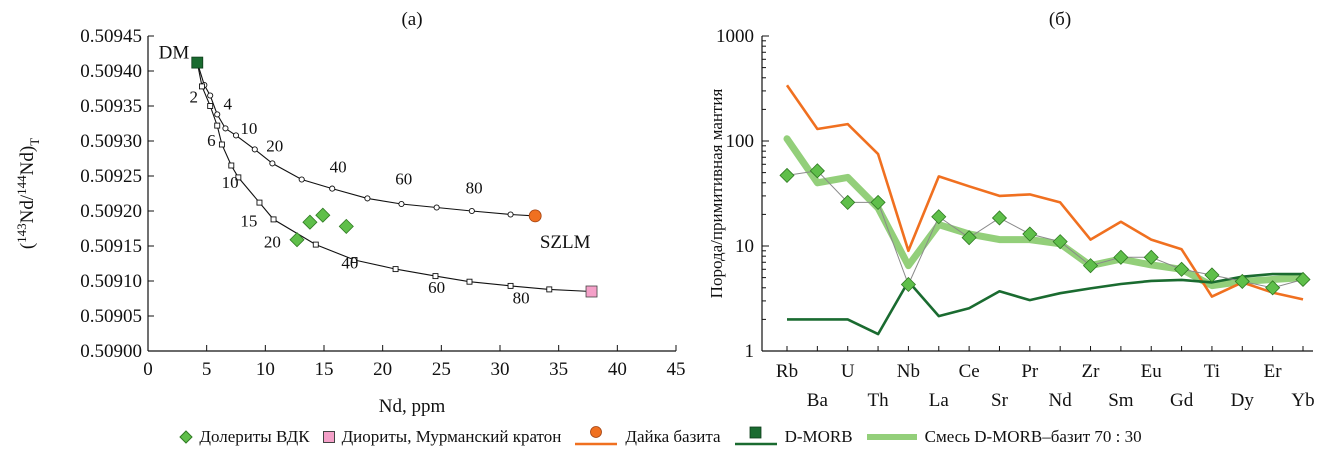 The height and width of the screenshot is (456, 1321). Describe the element at coordinates (939, 400) in the screenshot. I see `b-x-tick-label: La` at that location.